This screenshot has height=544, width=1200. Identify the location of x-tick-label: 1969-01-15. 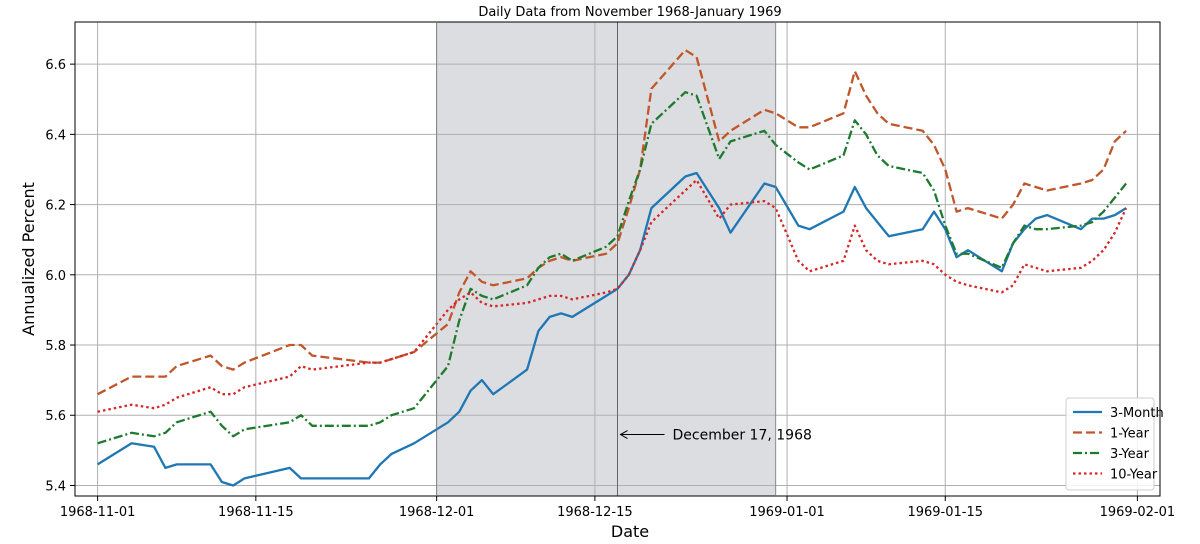
(945, 512).